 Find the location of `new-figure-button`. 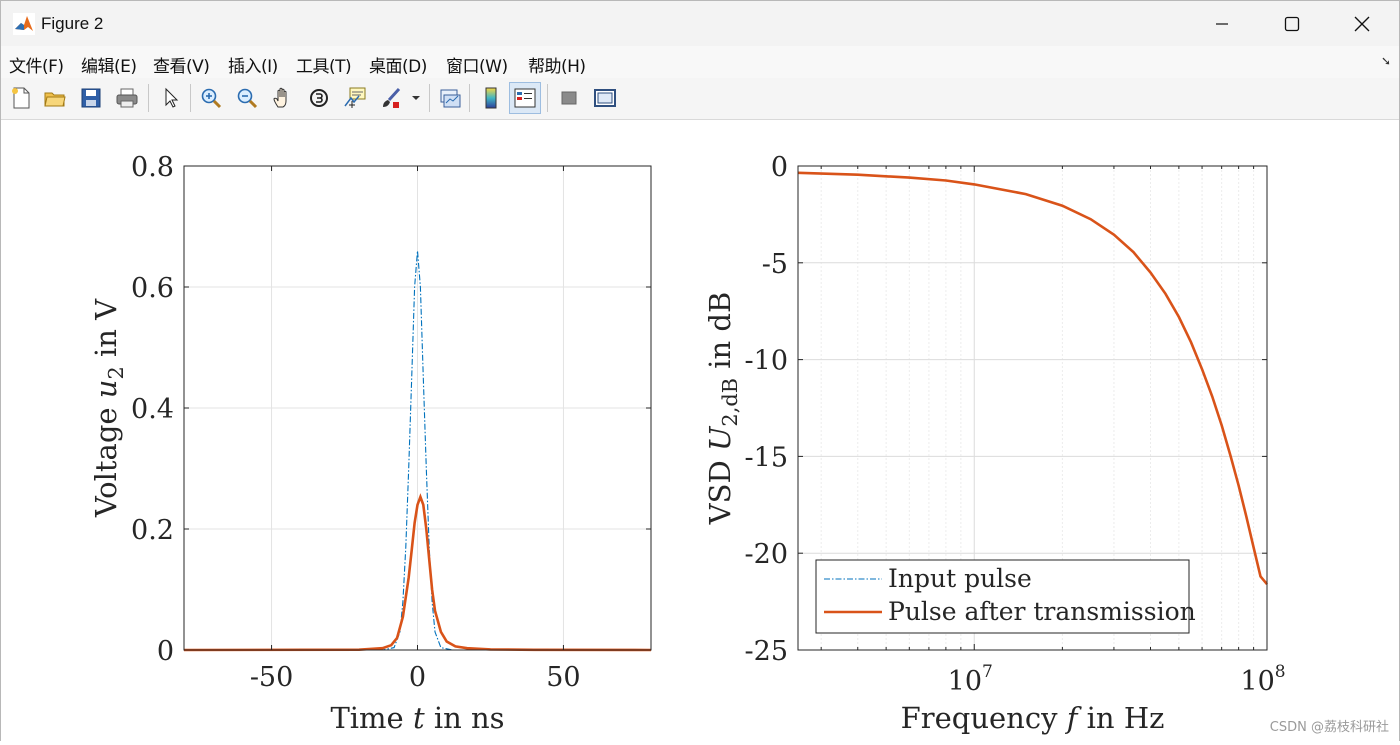

new-figure-button is located at coordinates (21, 98).